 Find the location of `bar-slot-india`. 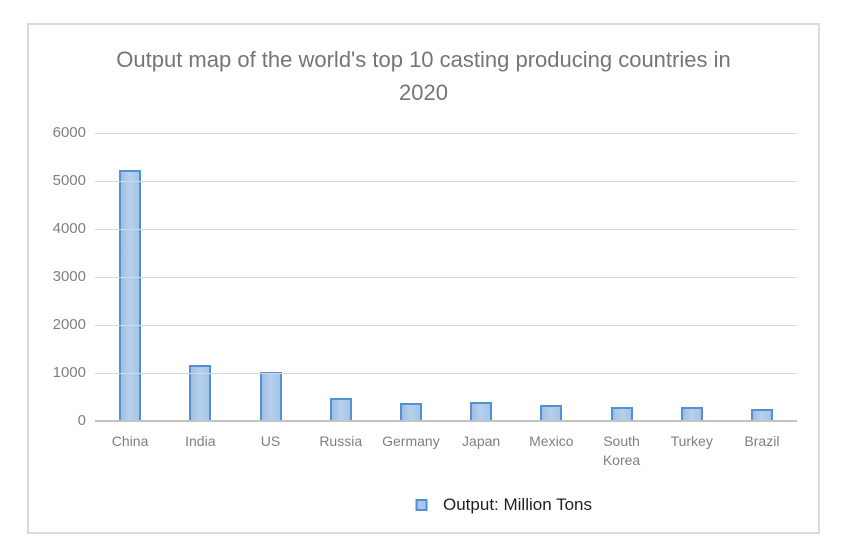

bar-slot-india is located at coordinates (200, 277).